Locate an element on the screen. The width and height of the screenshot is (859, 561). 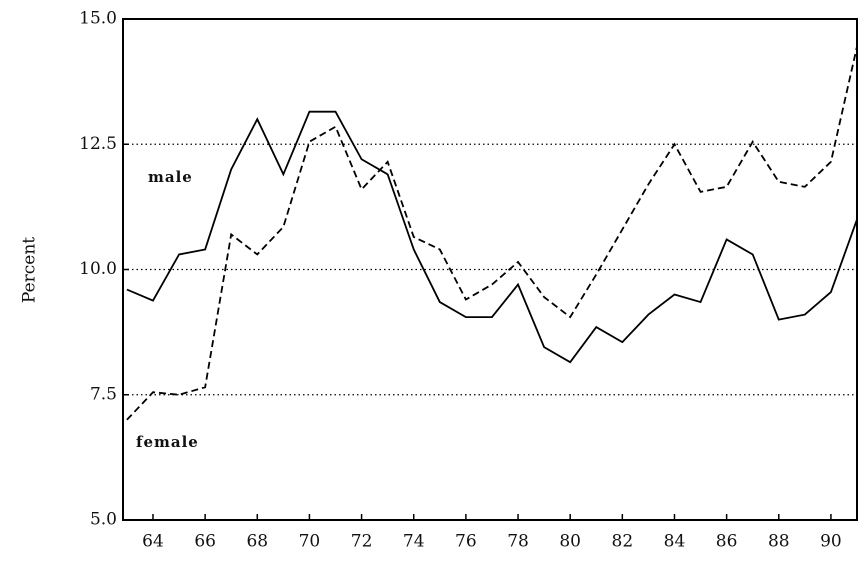
x-tick-label: 76 is located at coordinates (466, 542).